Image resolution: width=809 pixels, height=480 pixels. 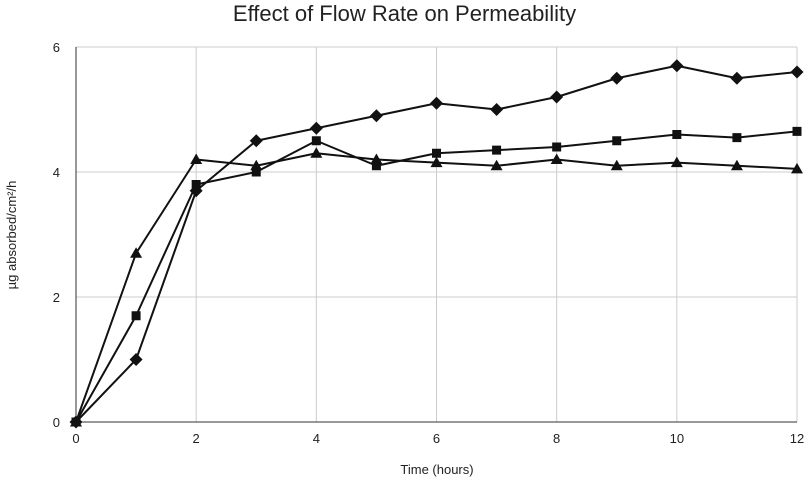 What do you see at coordinates (404, 13) in the screenshot?
I see `chart-title: Effect of Flow Rate on Permeability` at bounding box center [404, 13].